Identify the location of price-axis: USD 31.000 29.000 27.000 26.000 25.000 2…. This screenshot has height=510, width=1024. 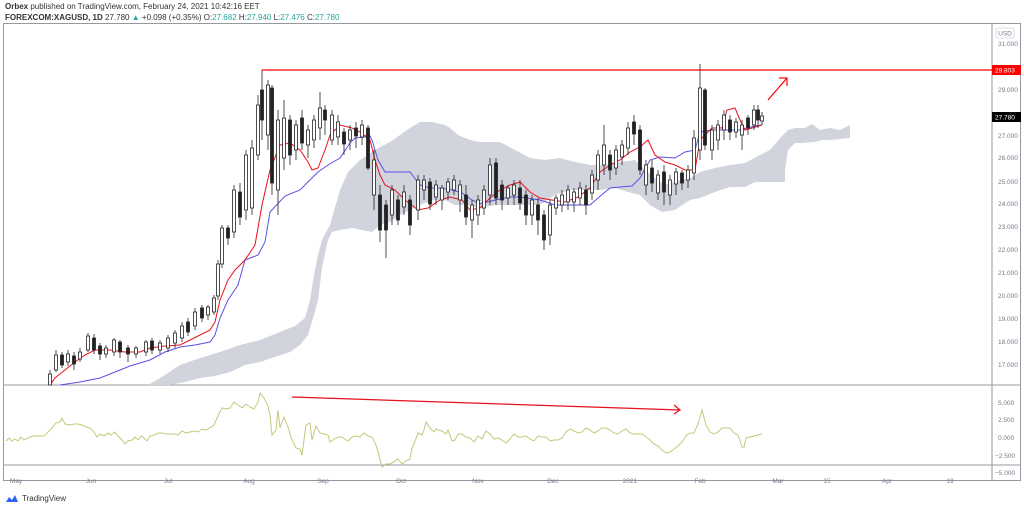
(1006, 198).